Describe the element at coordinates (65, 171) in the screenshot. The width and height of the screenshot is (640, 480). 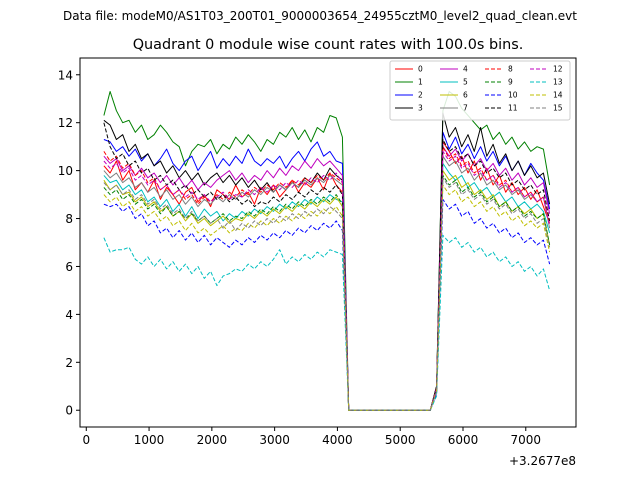
I see `y-tick-label: 10` at that location.